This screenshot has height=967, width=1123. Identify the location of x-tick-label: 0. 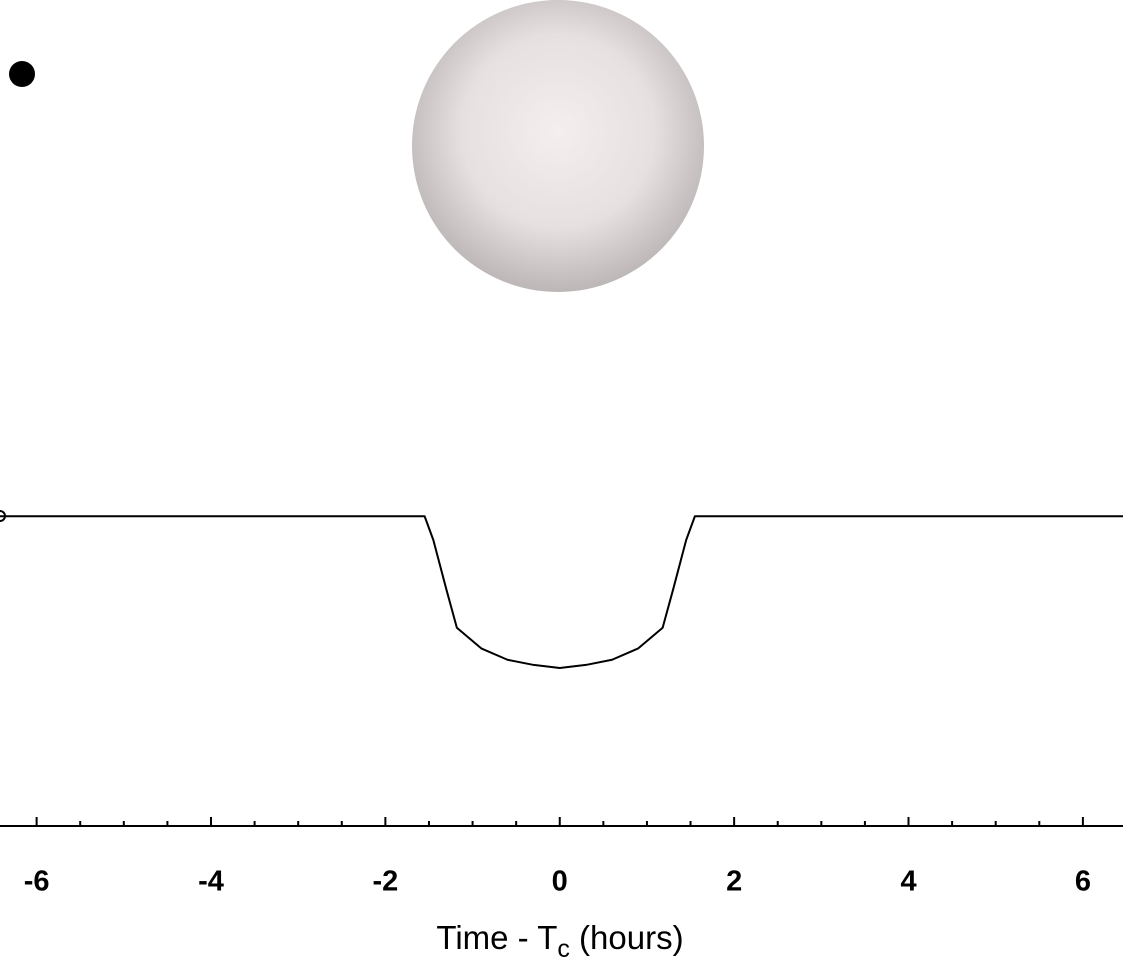
(560, 882).